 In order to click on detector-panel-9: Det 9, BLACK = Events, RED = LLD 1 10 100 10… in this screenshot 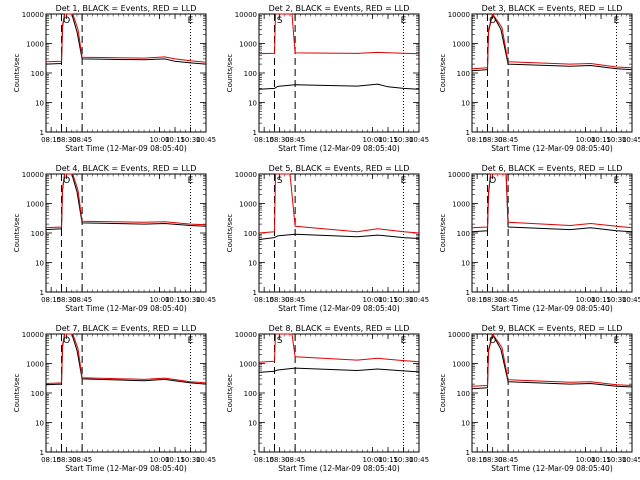, I will do `click(539, 398)`.